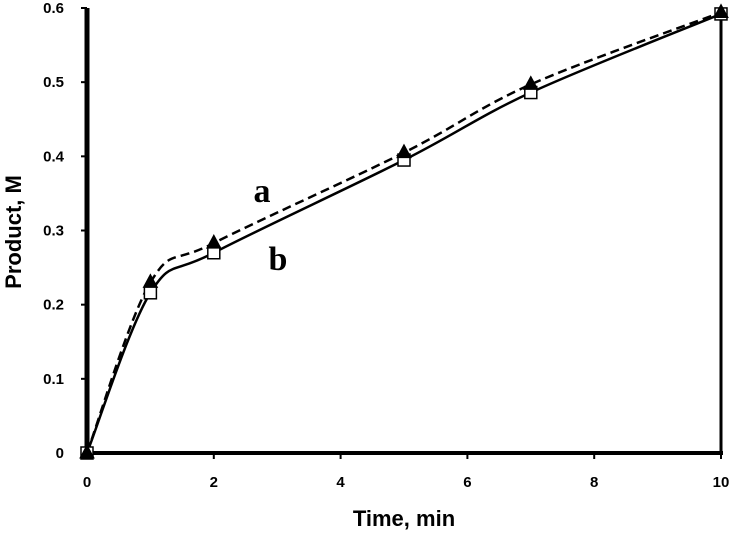 This screenshot has height=533, width=735. What do you see at coordinates (721, 482) in the screenshot?
I see `x-tick-label: 10` at bounding box center [721, 482].